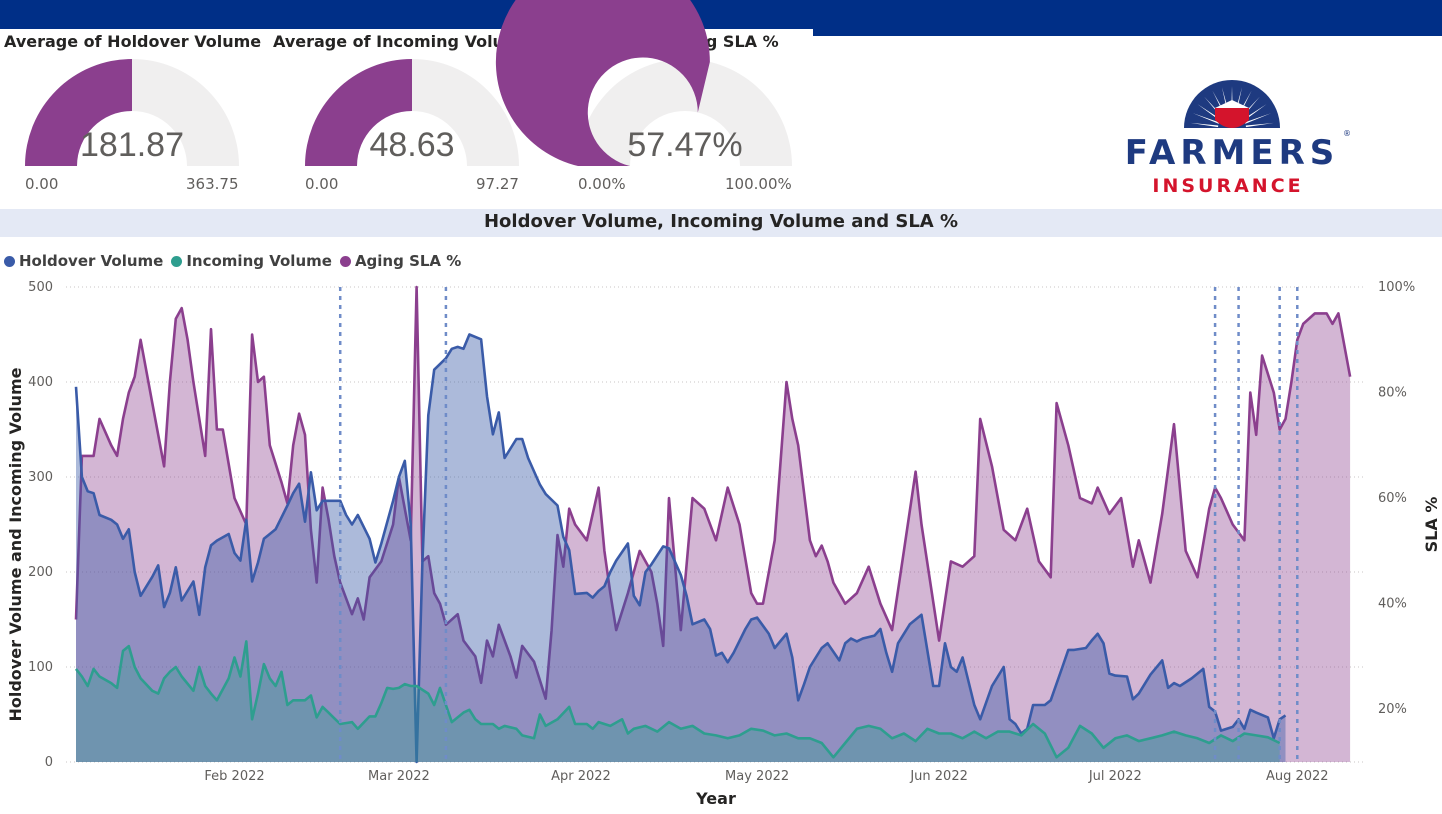 Image resolution: width=1442 pixels, height=814 pixels. What do you see at coordinates (685, 112) in the screenshot?
I see `gauge-track` at bounding box center [685, 112].